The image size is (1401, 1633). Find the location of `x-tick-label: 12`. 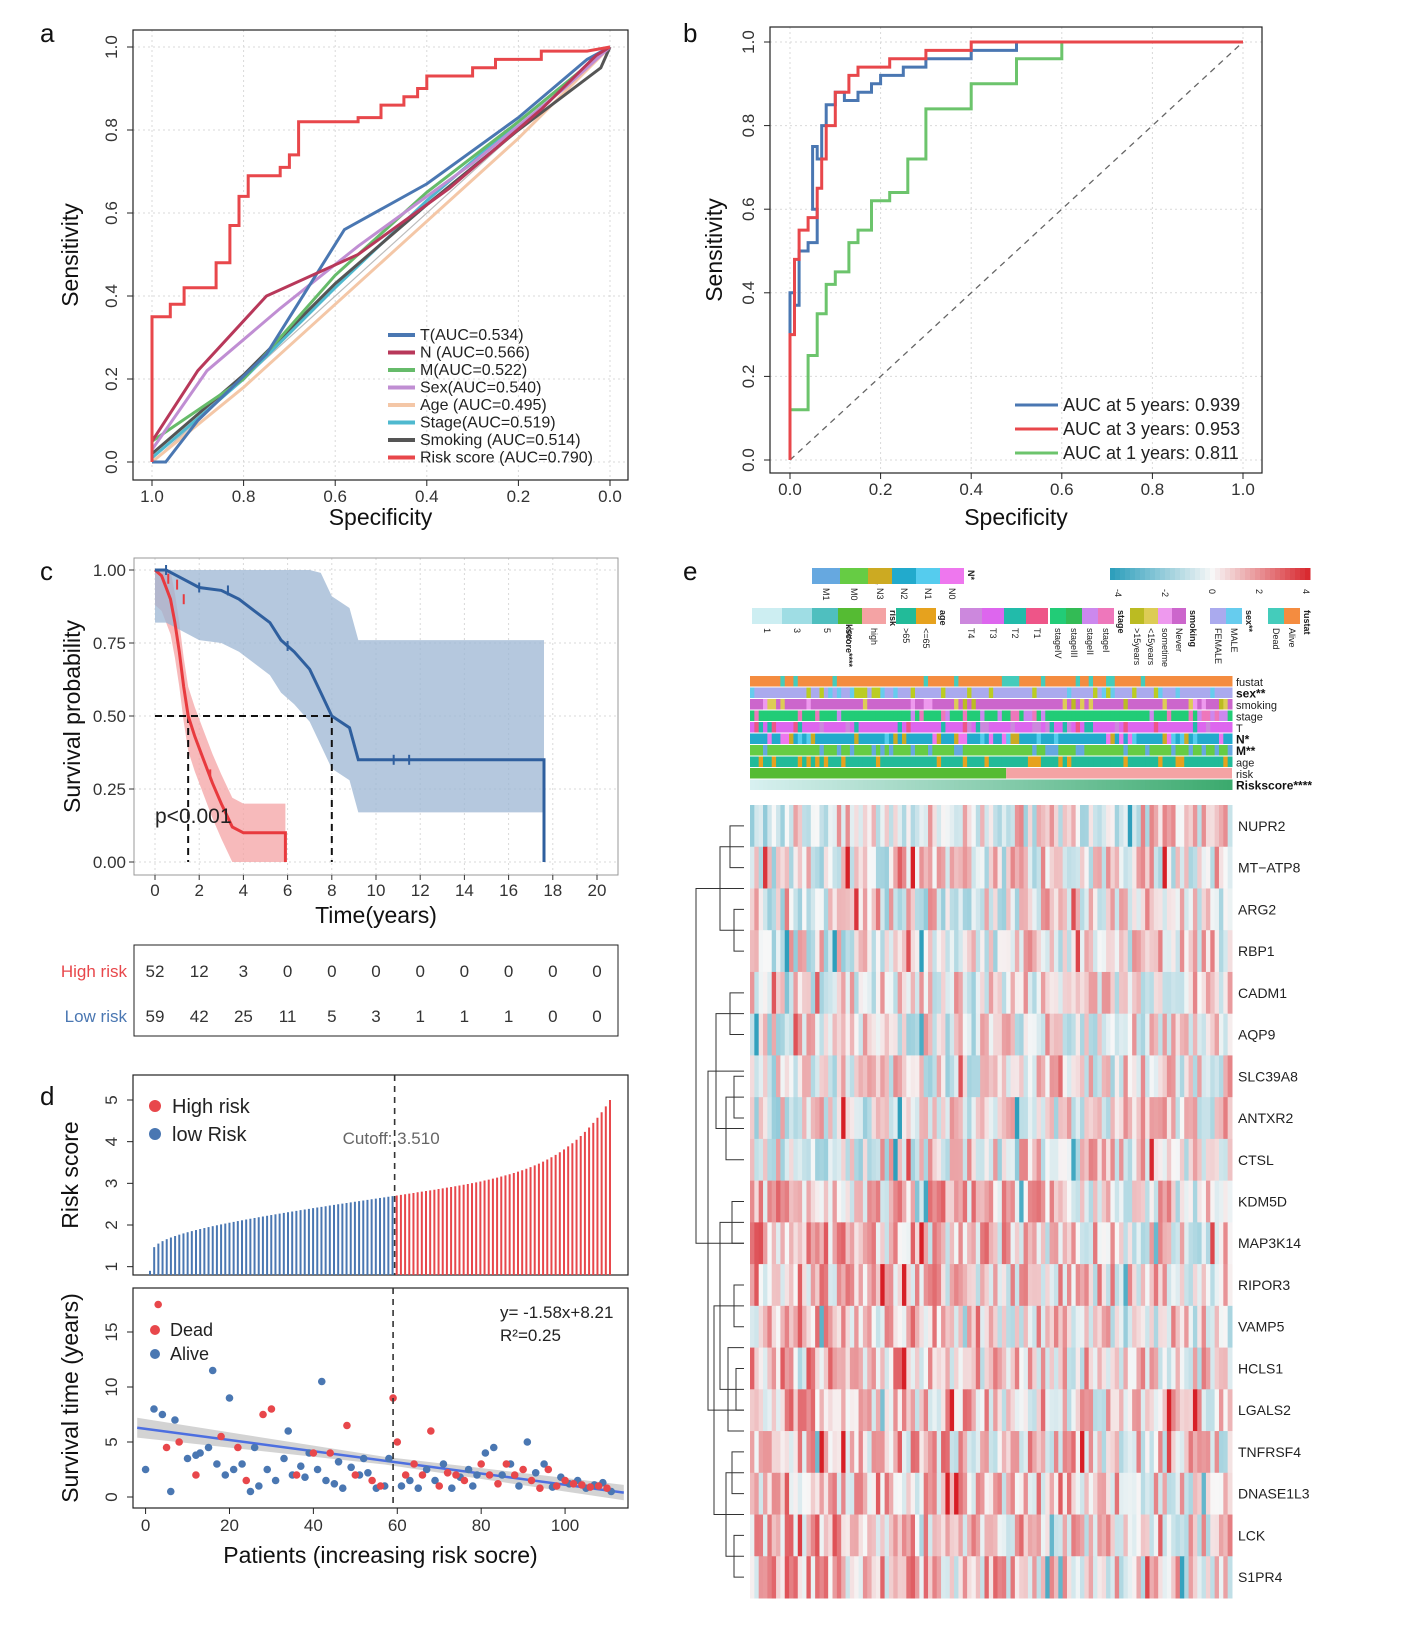

x-tick-label: 12 is located at coordinates (420, 890).